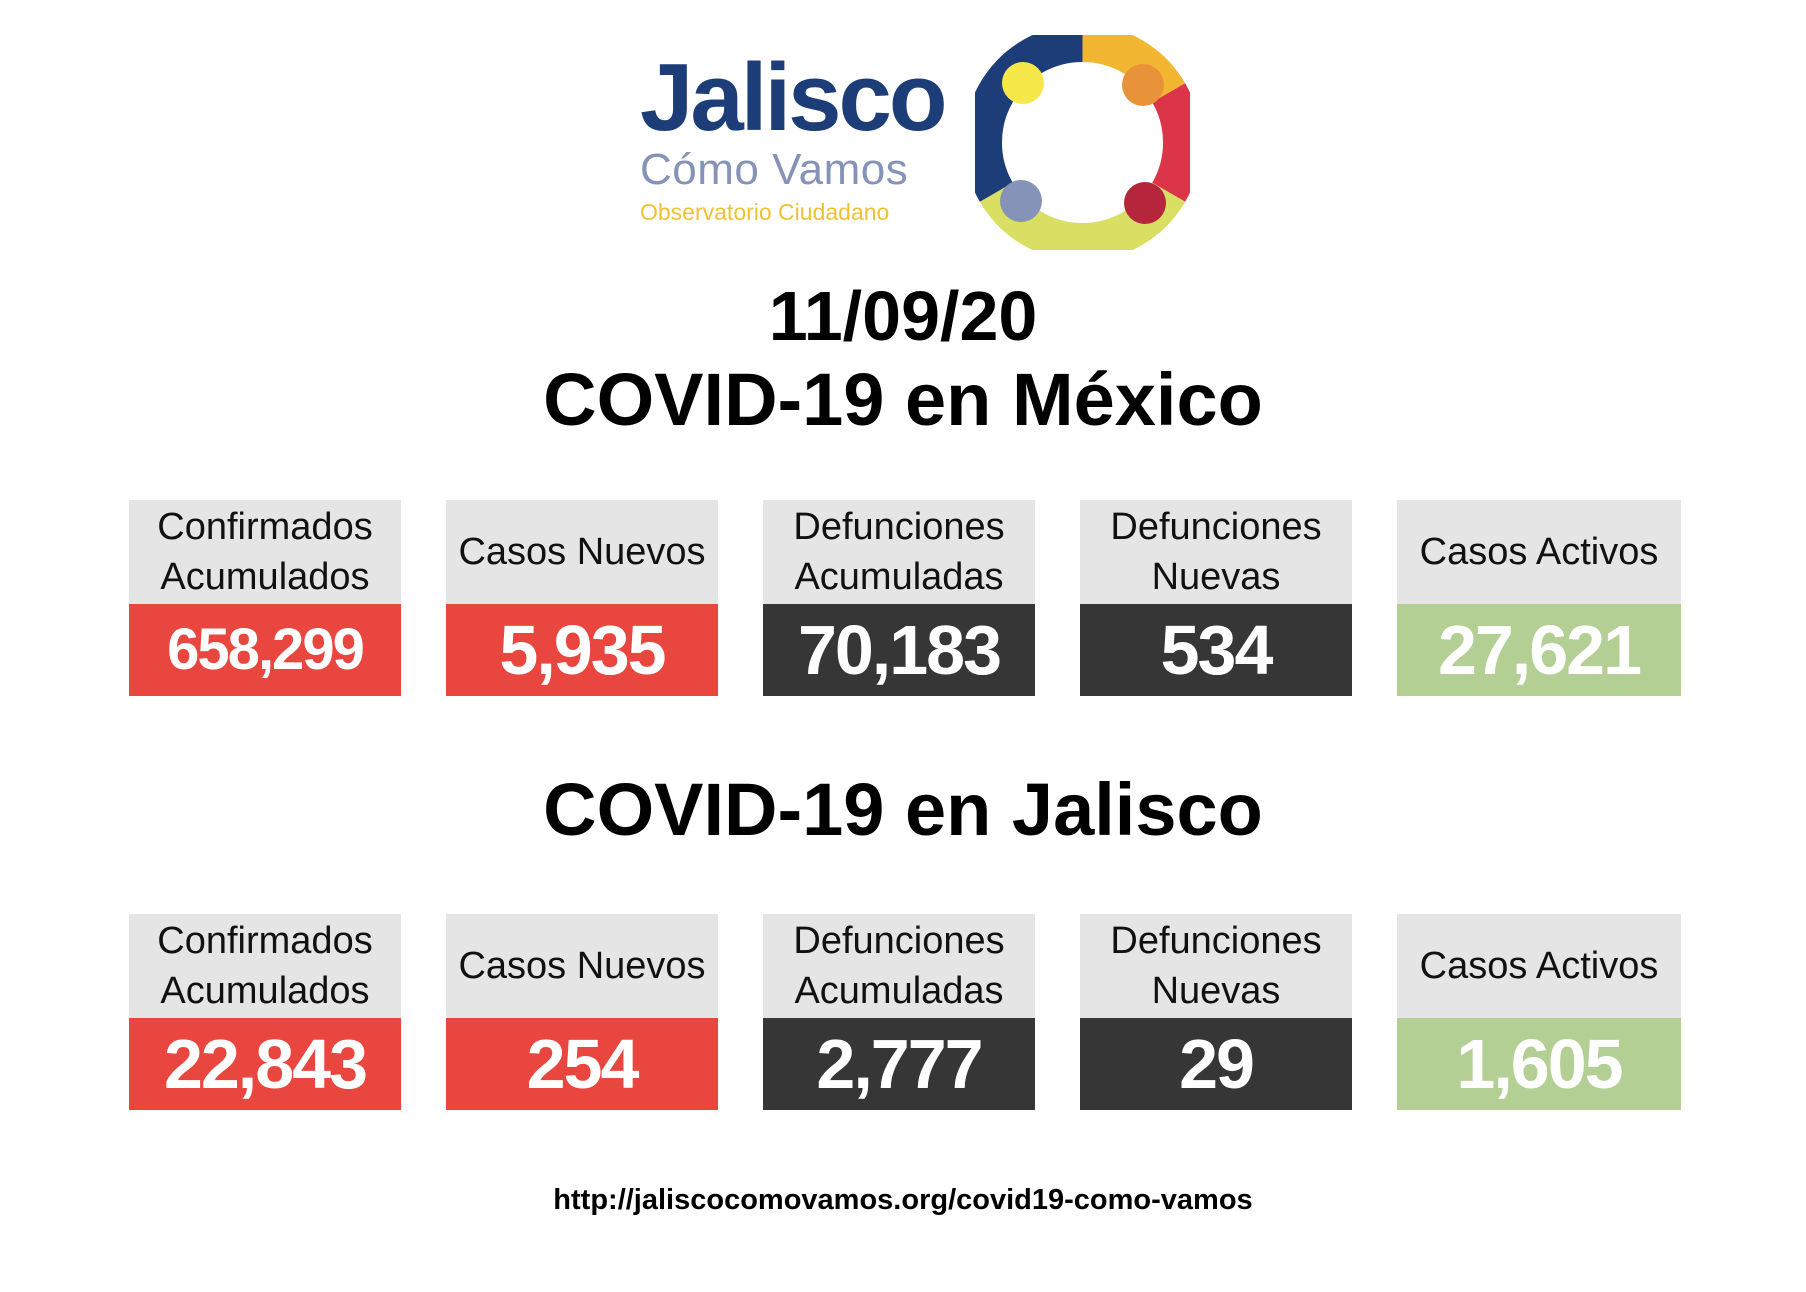  I want to click on card-value: 1,605, so click(1539, 1064).